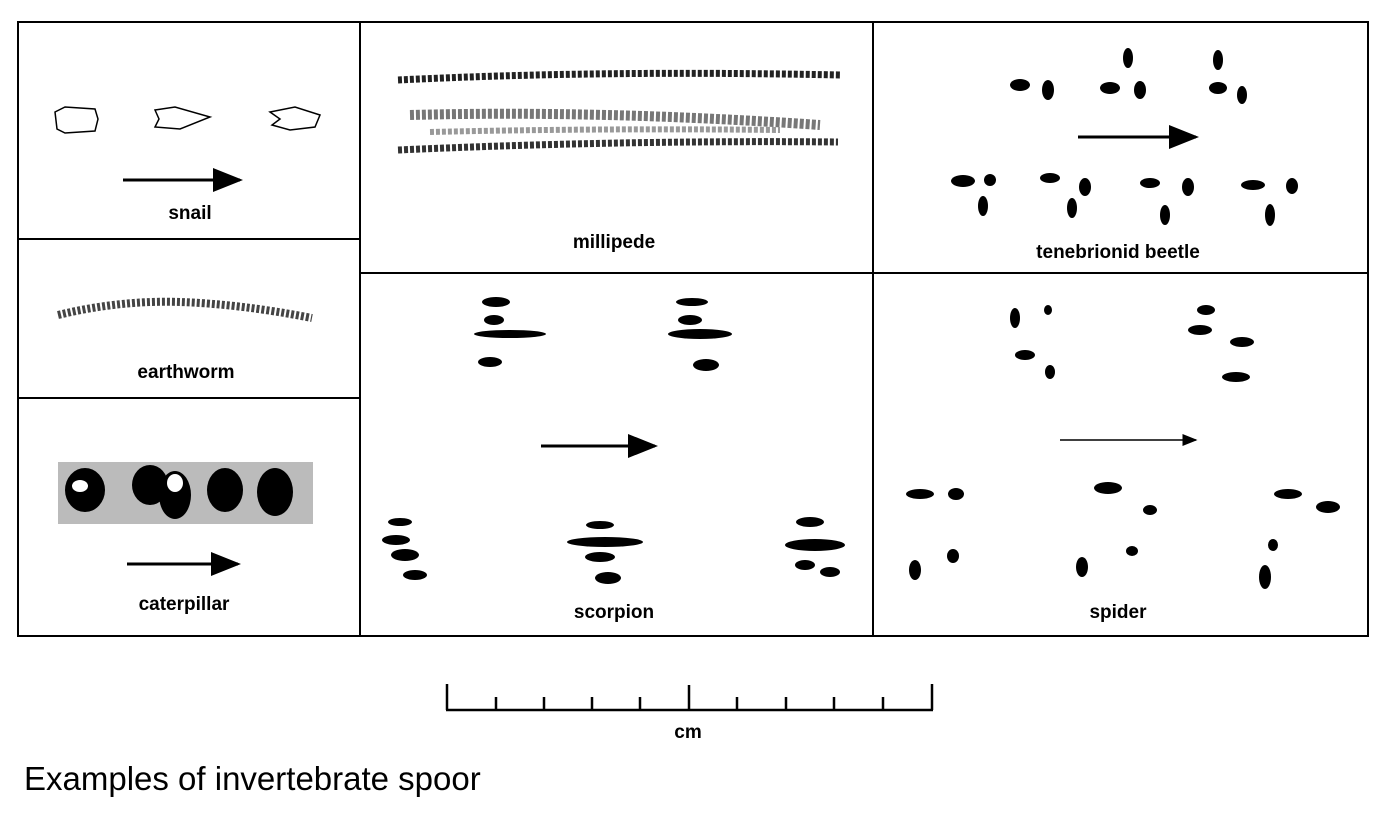 This screenshot has width=1381, height=839. I want to click on scale-bar, so click(689, 698).